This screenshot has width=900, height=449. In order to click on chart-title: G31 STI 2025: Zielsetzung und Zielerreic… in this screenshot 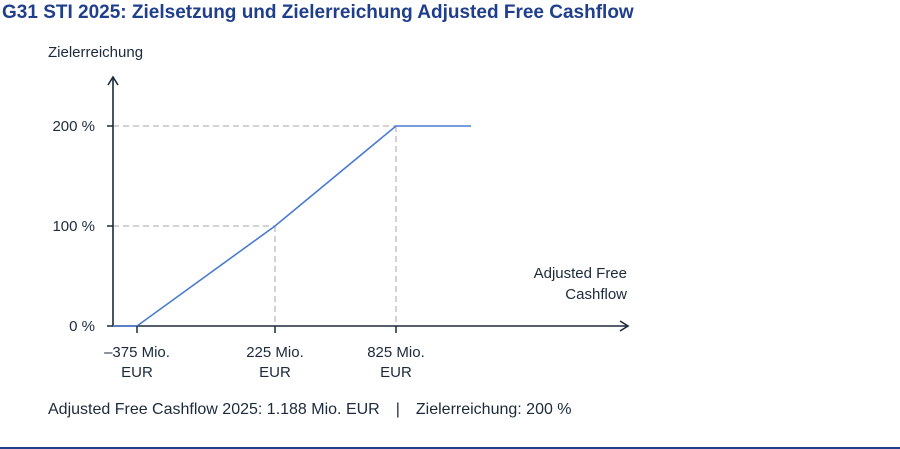, I will do `click(318, 12)`.